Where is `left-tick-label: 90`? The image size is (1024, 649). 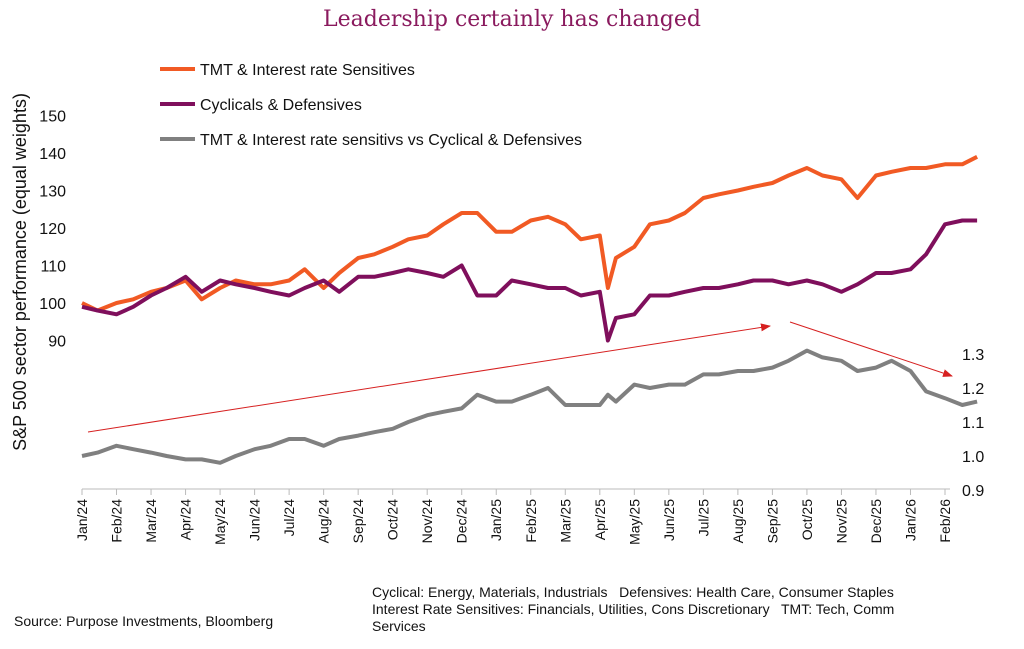
left-tick-label: 90 is located at coordinates (57, 342).